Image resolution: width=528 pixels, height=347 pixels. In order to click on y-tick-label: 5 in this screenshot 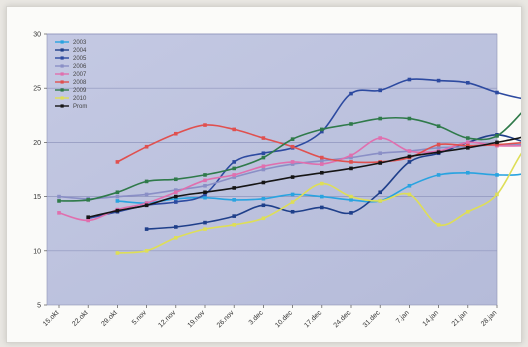, I will do `click(39, 306)`.